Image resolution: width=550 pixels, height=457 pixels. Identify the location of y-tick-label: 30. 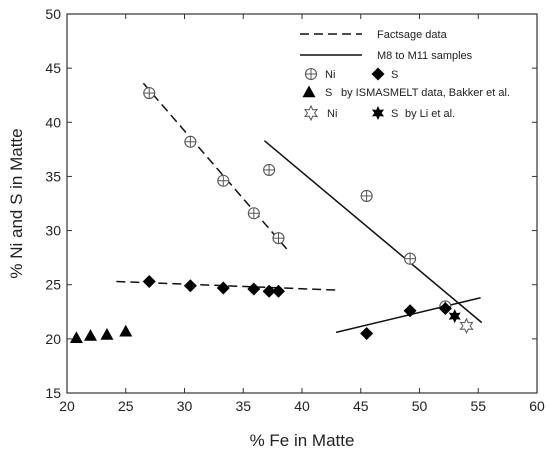
(53, 231).